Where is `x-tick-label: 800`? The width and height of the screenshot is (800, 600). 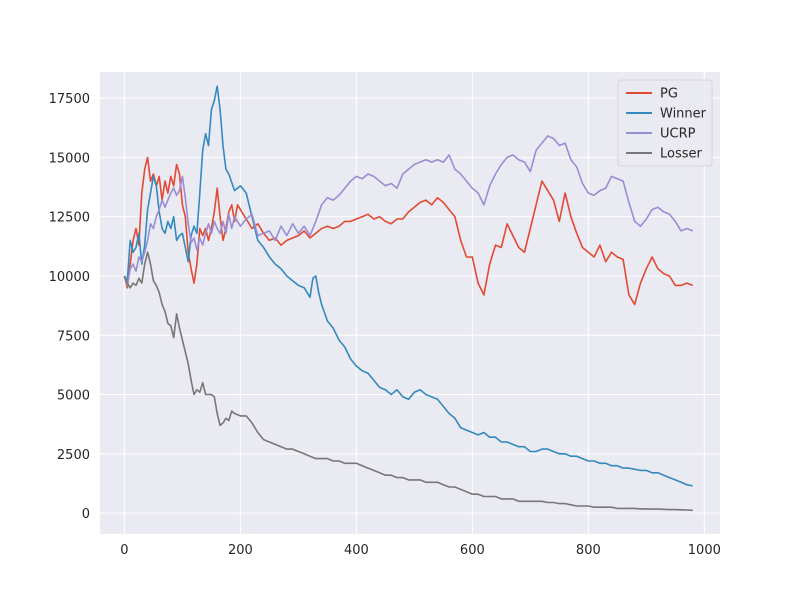
x-tick-label: 800 is located at coordinates (588, 550).